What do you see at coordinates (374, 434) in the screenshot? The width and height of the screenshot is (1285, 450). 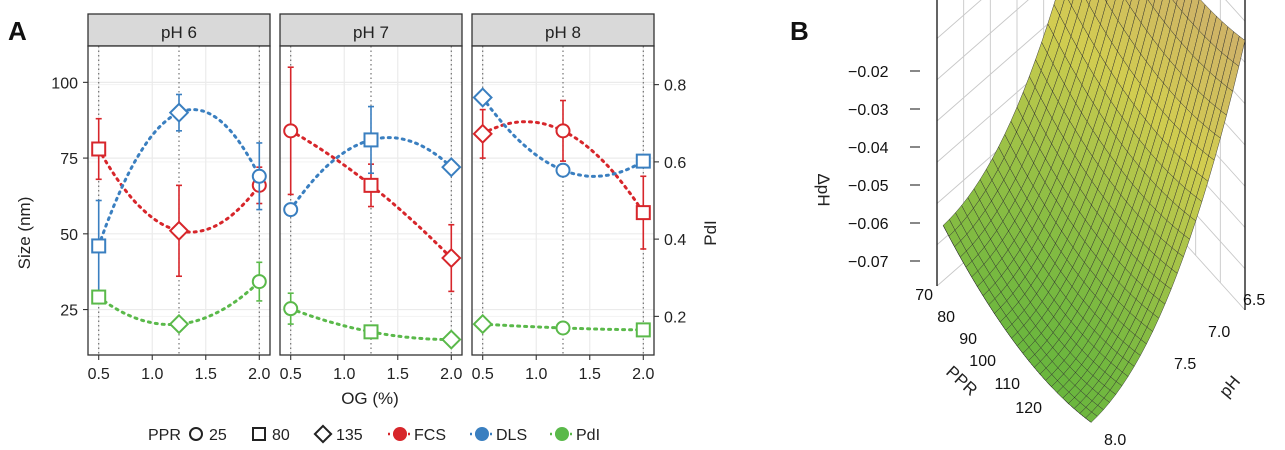 I see `legend: PPR 25 80 135 FCS DLS PdI` at bounding box center [374, 434].